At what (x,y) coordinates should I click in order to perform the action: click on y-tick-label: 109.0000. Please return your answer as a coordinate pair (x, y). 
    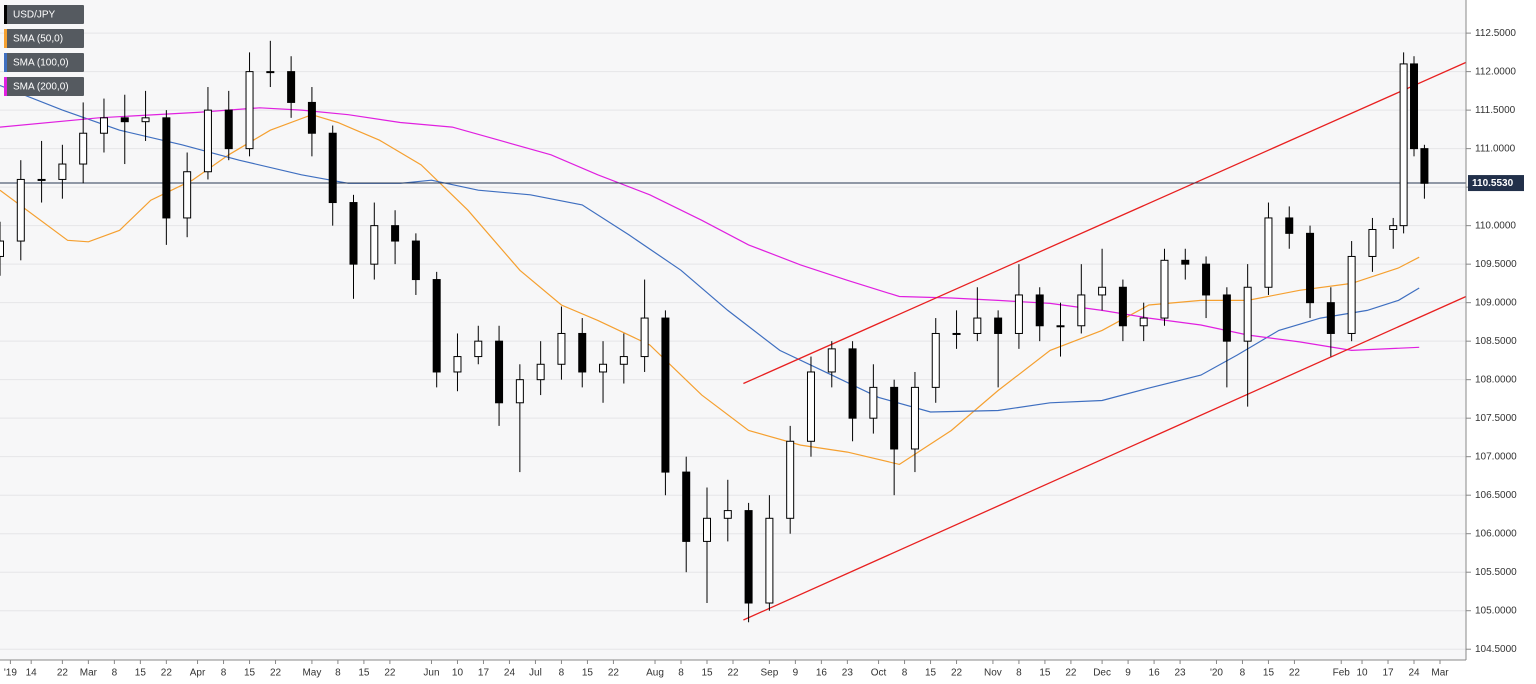
    Looking at the image, I should click on (1496, 302).